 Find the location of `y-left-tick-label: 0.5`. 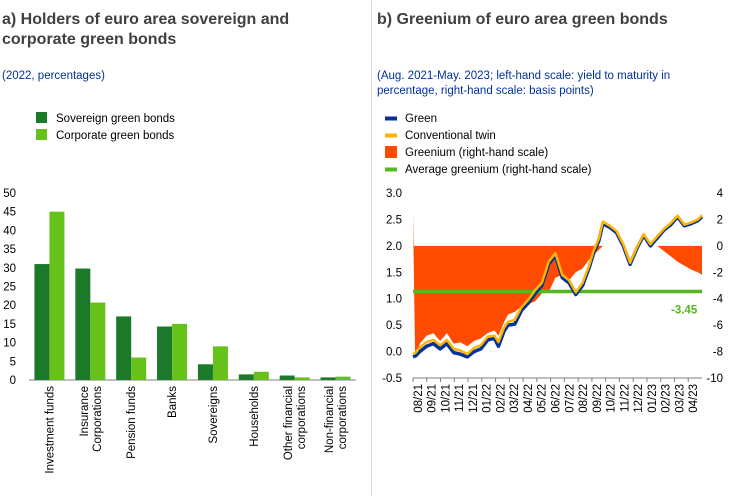

y-left-tick-label: 0.5 is located at coordinates (394, 326).